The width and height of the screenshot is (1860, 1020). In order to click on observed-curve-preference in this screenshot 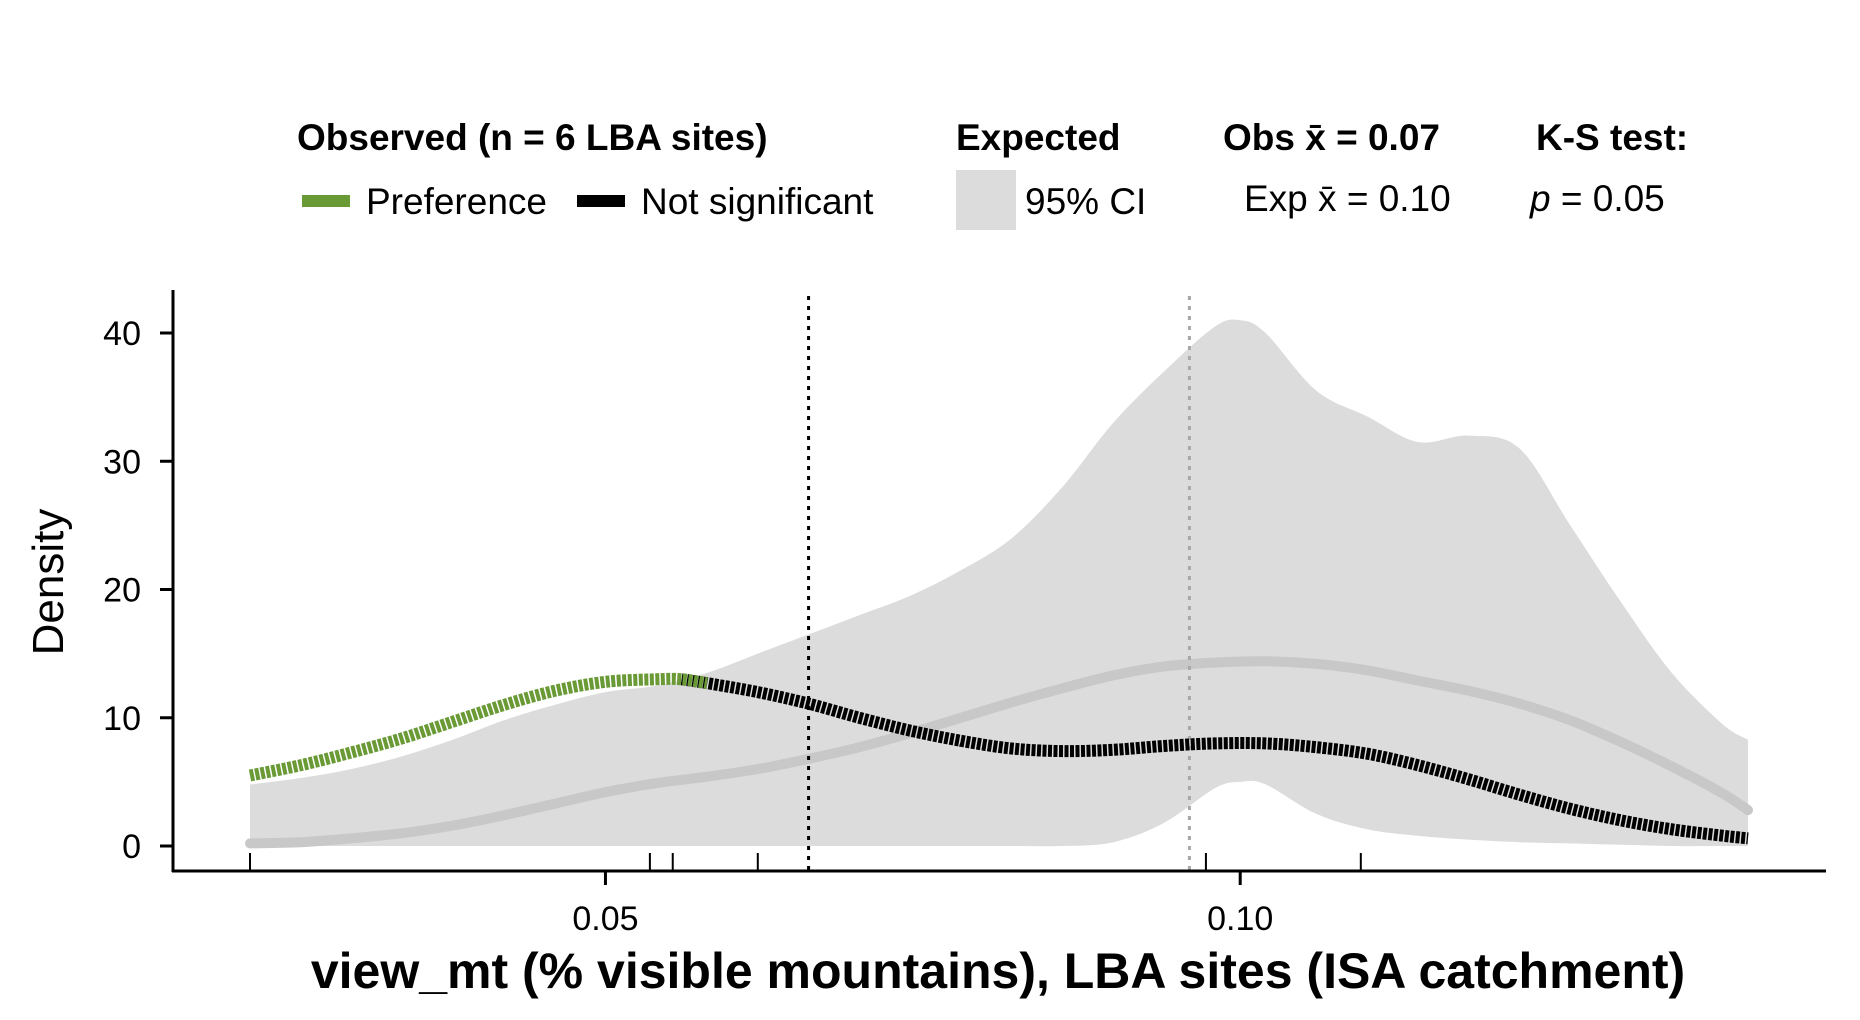, I will do `click(478, 727)`.